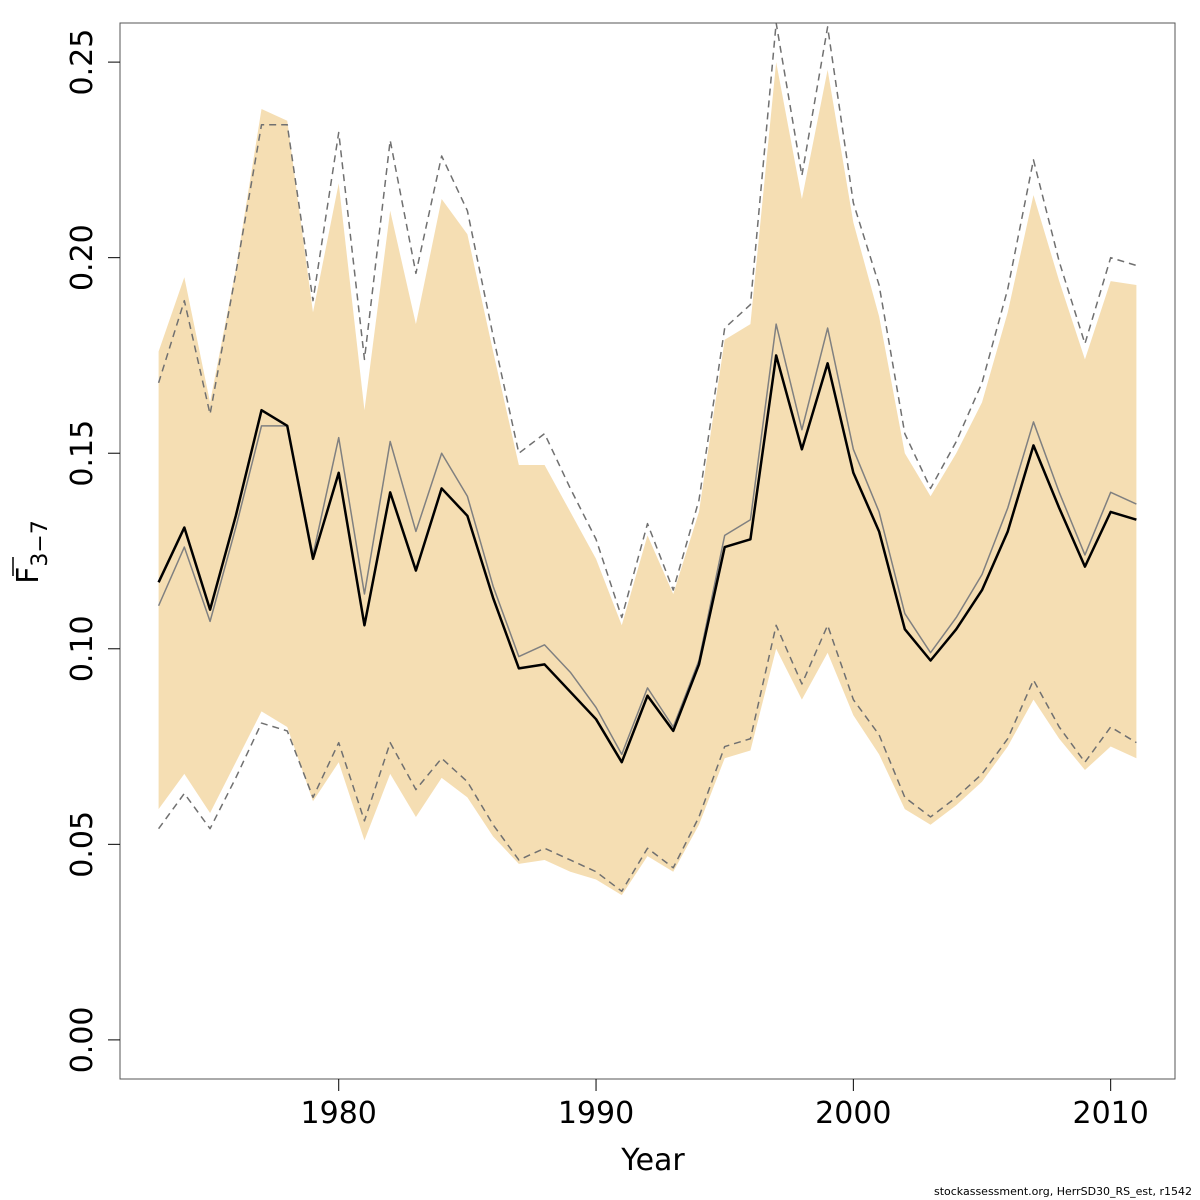 The image size is (1200, 1200). What do you see at coordinates (28, 575) in the screenshot?
I see `y-axis-title-main: F` at bounding box center [28, 575].